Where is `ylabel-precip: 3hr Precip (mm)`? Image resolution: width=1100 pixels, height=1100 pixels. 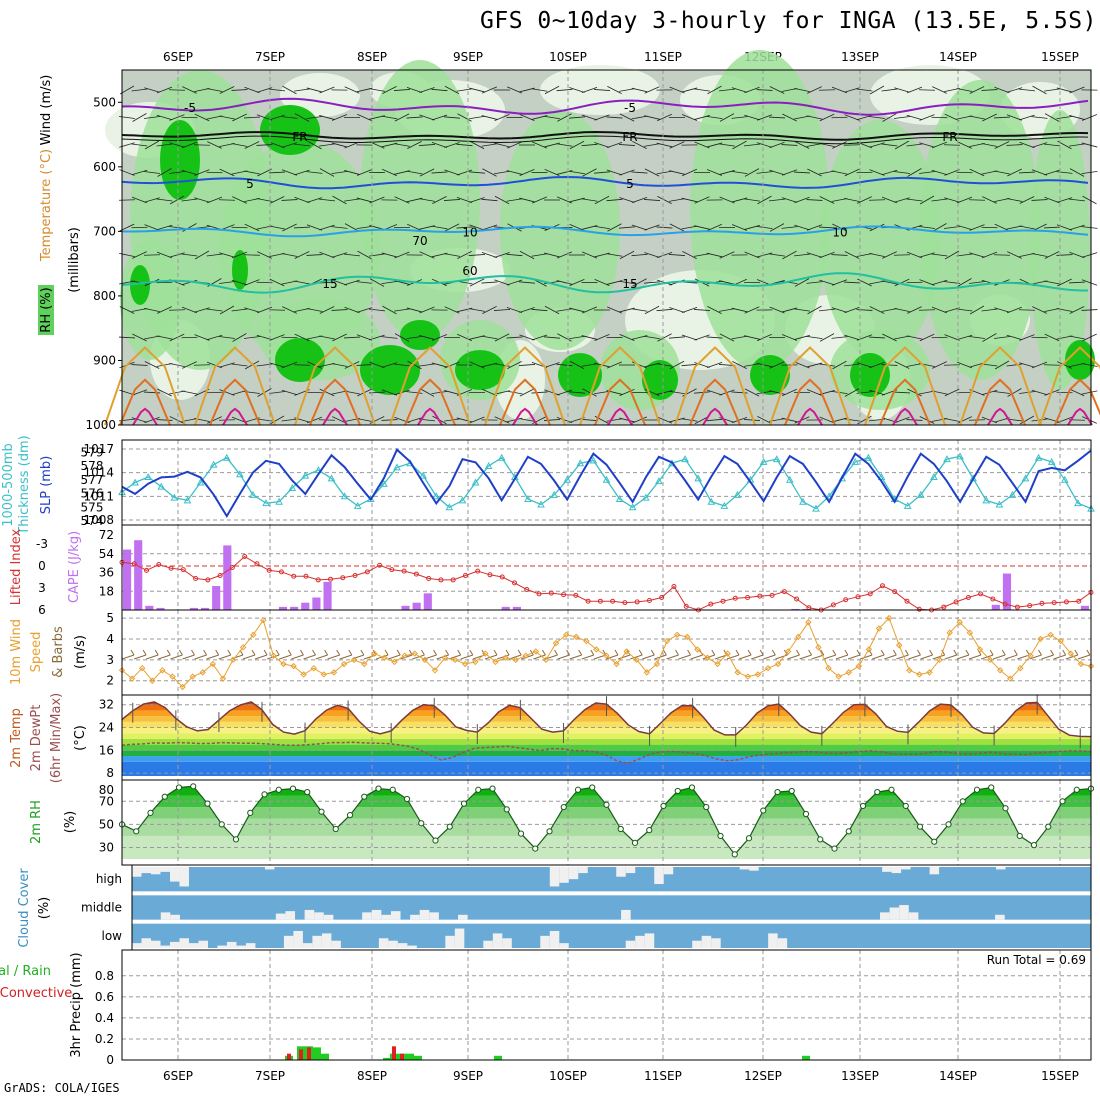 ylabel-precip: 3hr Precip (mm) is located at coordinates (76, 1004).